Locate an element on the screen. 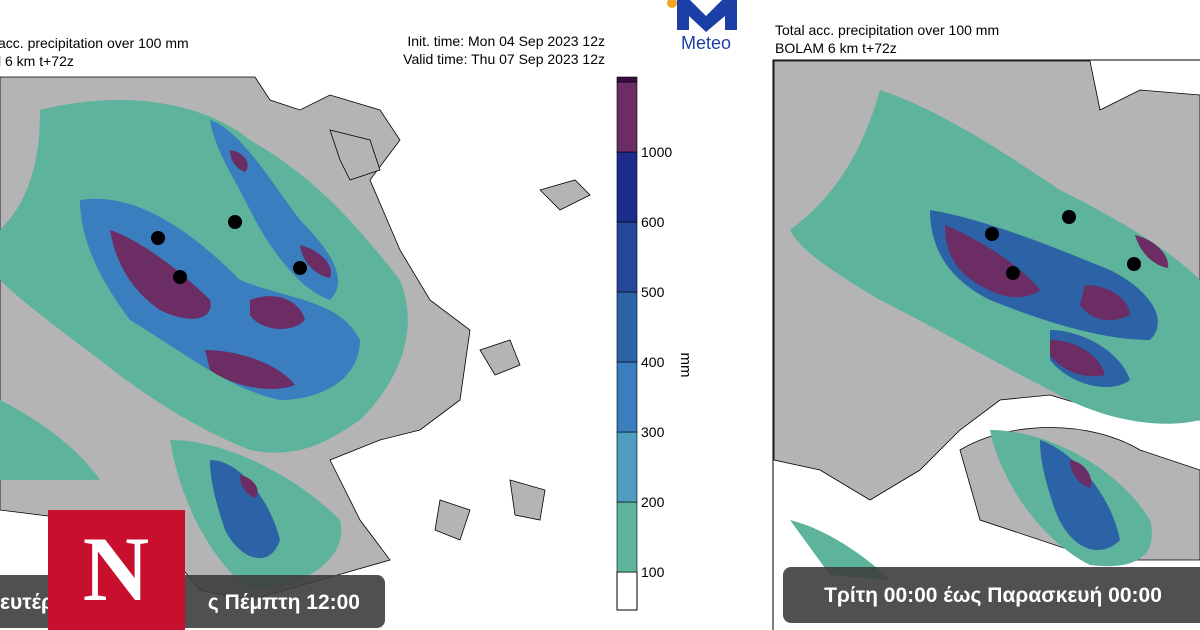 This screenshot has width=1200, height=630. logo-text: Meteo is located at coordinates (706, 43).